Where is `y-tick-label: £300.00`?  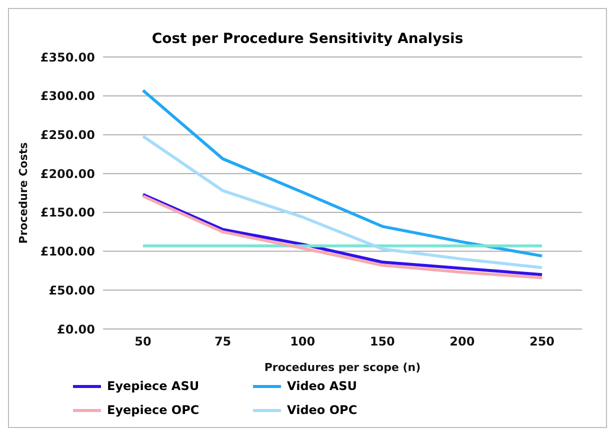 y-tick-label: £300.00 is located at coordinates (67, 96).